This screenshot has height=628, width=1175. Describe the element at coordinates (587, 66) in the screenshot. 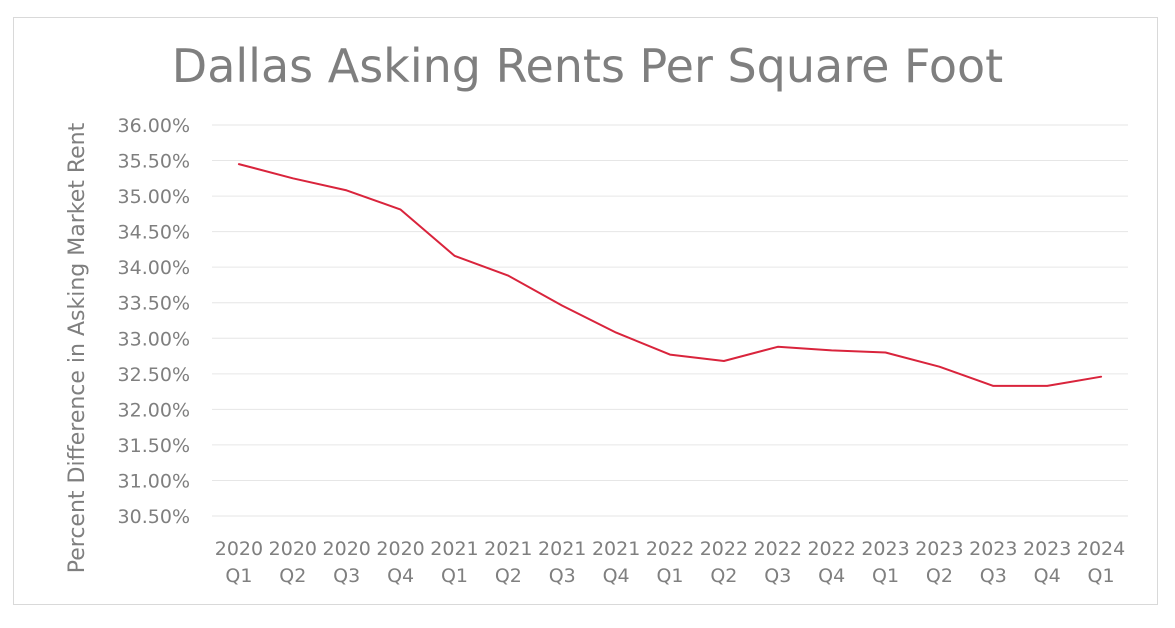

I see `chart-title: Dallas Asking Rents Per Square Foot` at that location.